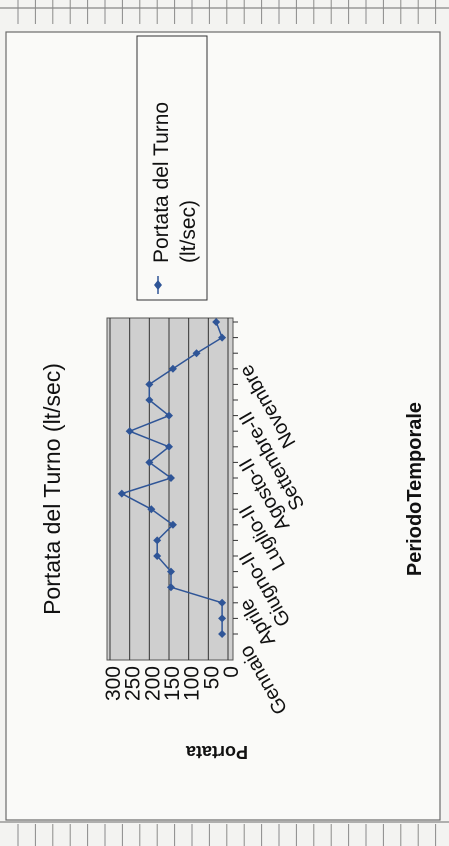  What do you see at coordinates (133, 683) in the screenshot?
I see `y-tick-label: 250` at bounding box center [133, 683].